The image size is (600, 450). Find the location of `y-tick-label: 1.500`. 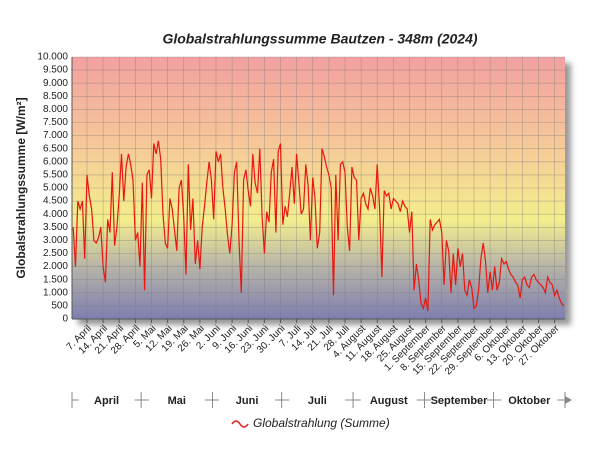

y-tick-label: 1.500 is located at coordinates (55, 279).